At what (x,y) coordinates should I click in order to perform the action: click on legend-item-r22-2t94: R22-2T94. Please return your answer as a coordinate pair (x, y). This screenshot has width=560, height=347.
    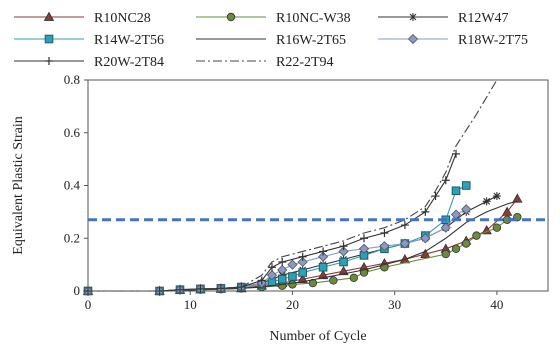
    Looking at the image, I should click on (265, 62).